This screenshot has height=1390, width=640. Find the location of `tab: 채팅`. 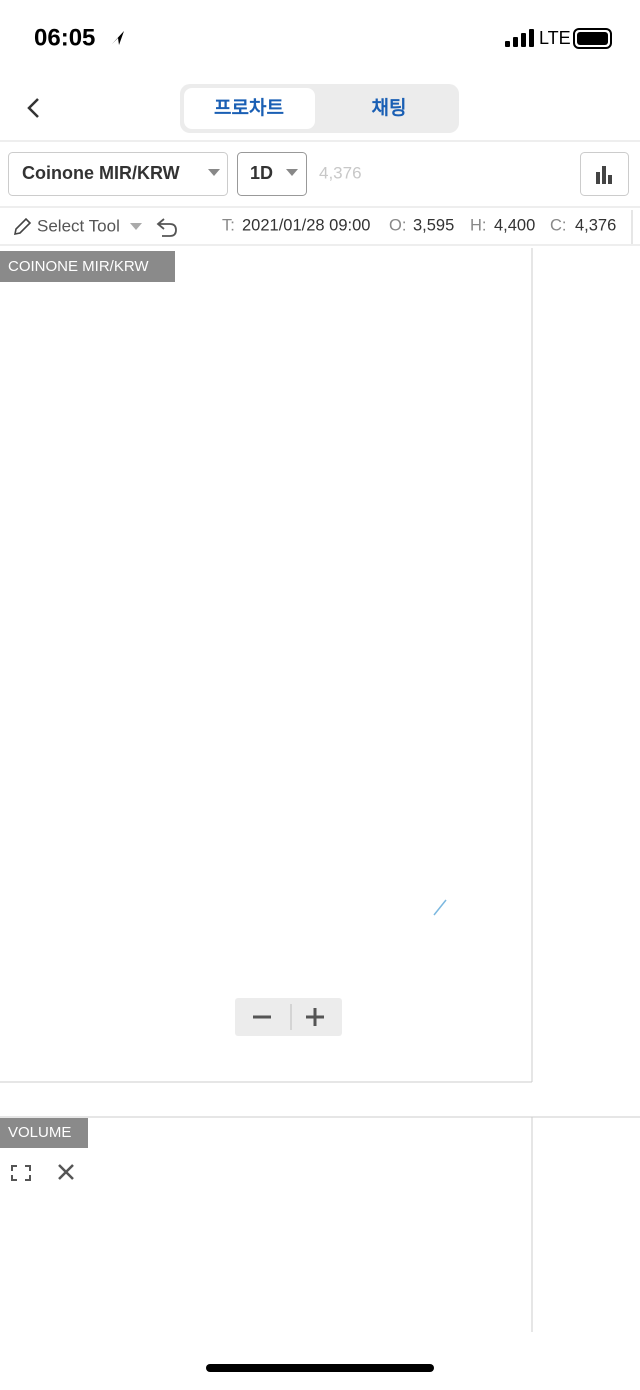

tab: 채팅 is located at coordinates (389, 108).